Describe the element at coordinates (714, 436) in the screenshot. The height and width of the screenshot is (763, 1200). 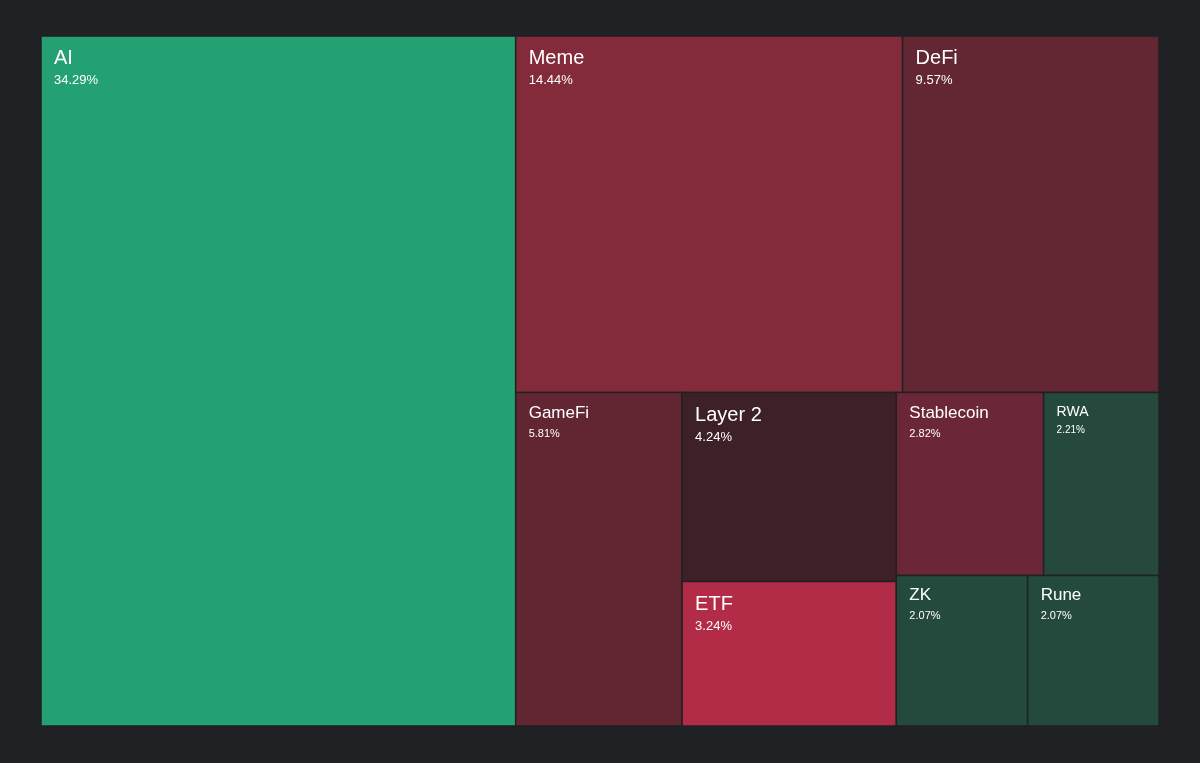
I see `data-label: 4.24%` at that location.